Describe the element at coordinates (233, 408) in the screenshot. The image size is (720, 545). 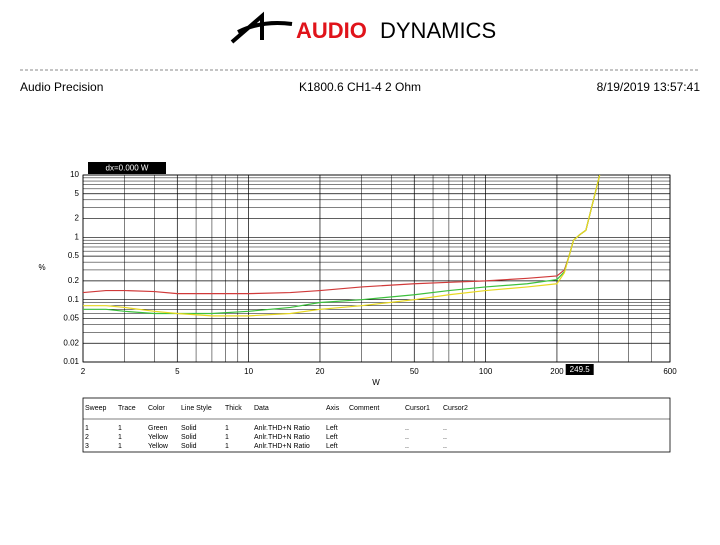
I see `table-header: Thick` at that location.